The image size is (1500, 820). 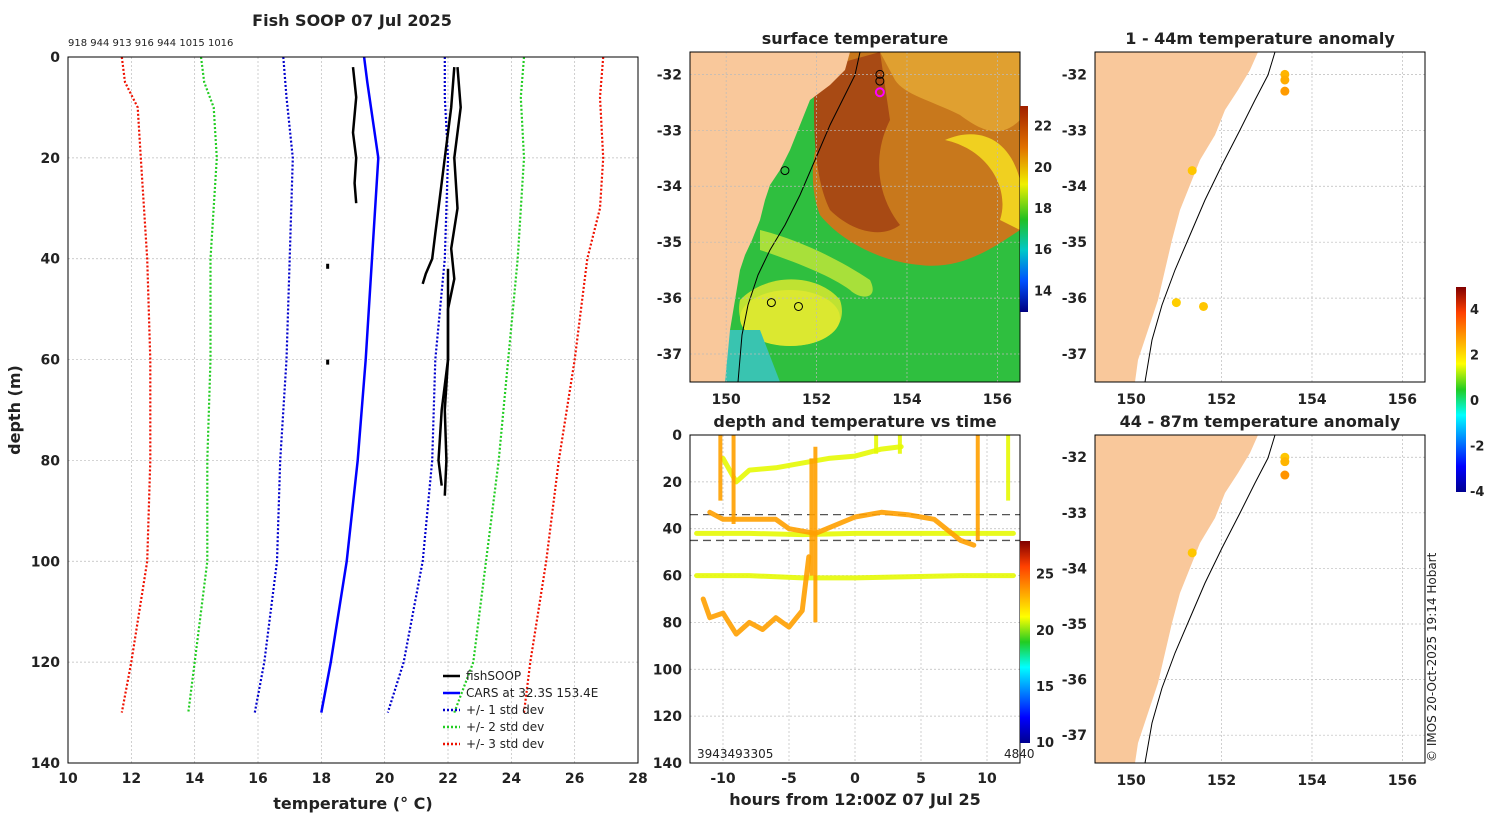 I want to click on profile-xtick-label: 16, so click(x=257, y=779).